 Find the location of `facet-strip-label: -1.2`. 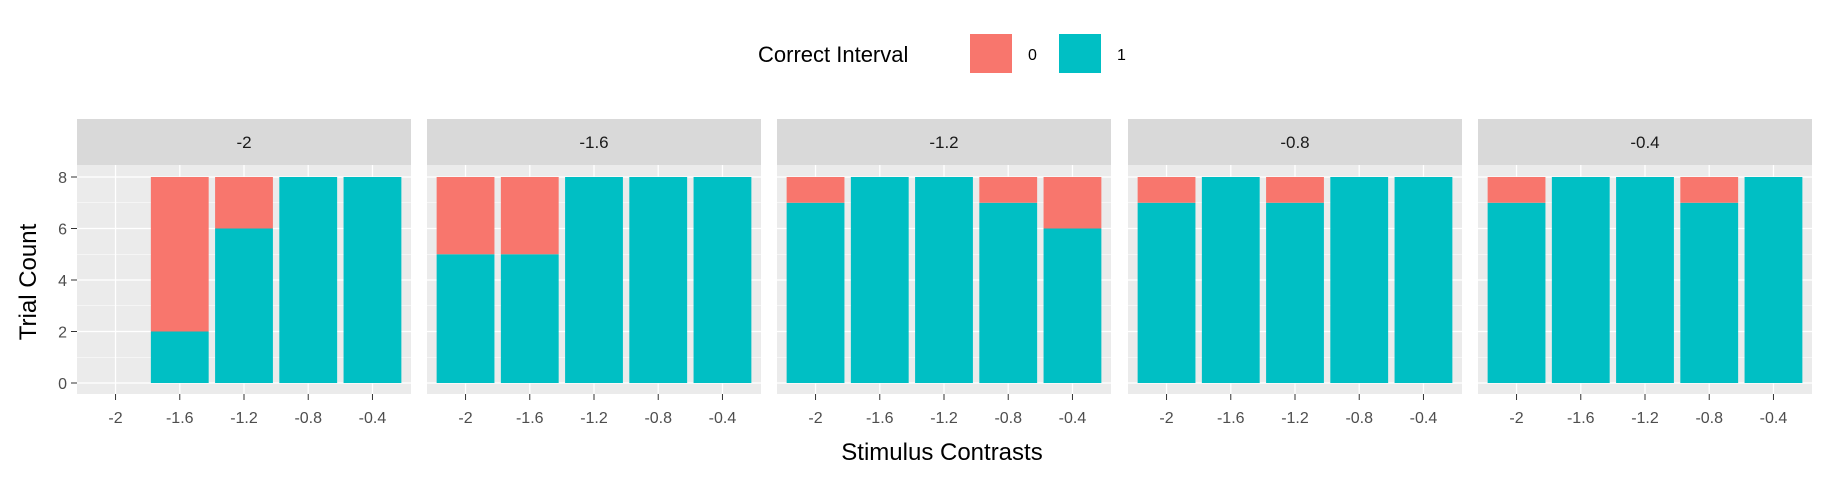

facet-strip-label: -1.2 is located at coordinates (943, 142).